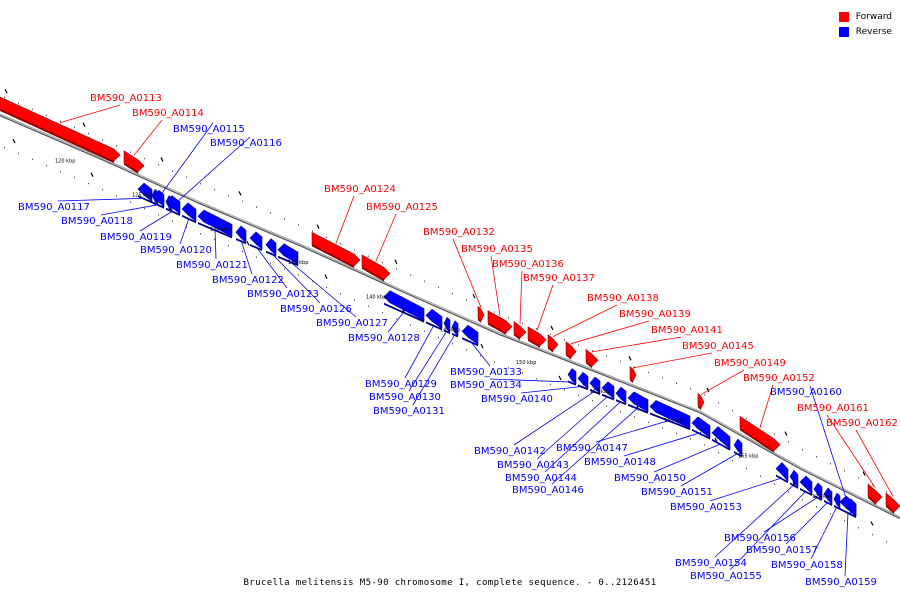 Image resolution: width=900 pixels, height=600 pixels. I want to click on gene-label: BM590_A0128, so click(384, 338).